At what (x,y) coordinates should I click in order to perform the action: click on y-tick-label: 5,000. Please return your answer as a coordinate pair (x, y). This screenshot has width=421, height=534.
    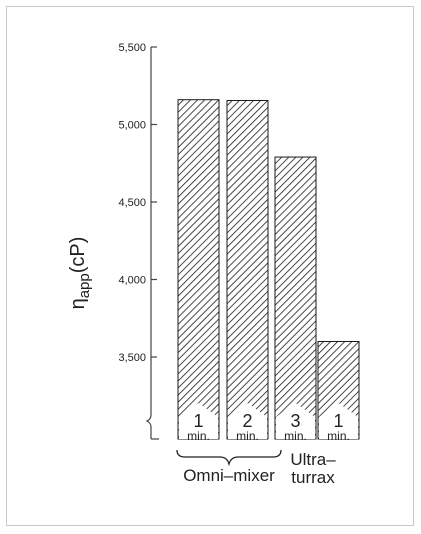
    Looking at the image, I should click on (132, 126).